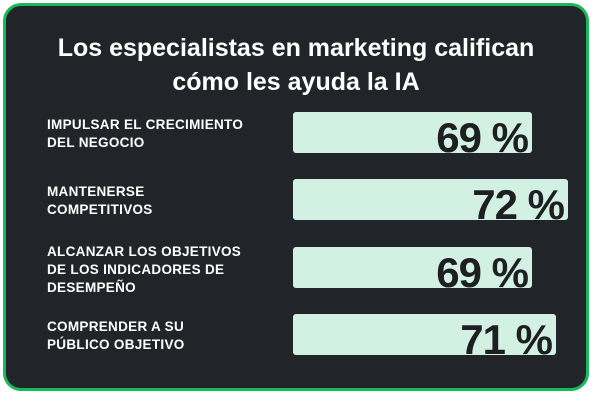  What do you see at coordinates (100, 209) in the screenshot?
I see `bar-label-line: COMPETITIVOS` at bounding box center [100, 209].